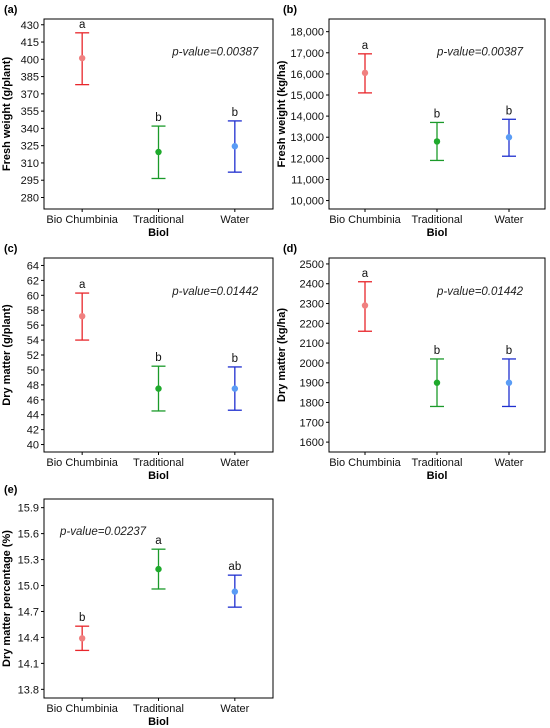  I want to click on y-tick-label: 44, so click(33, 416).